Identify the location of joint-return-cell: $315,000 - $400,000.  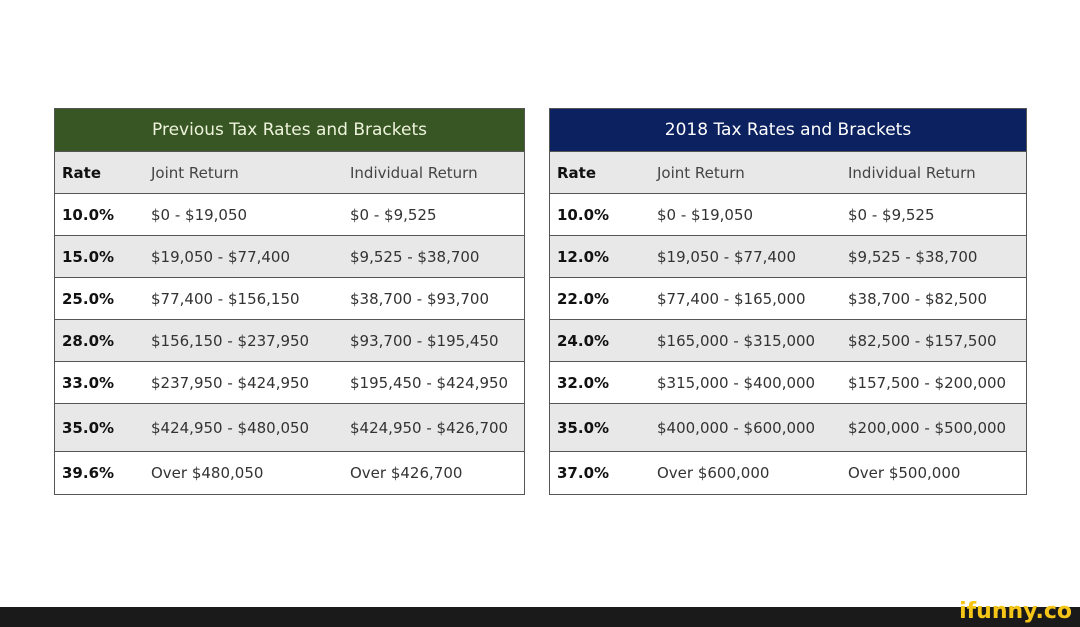
(736, 382).